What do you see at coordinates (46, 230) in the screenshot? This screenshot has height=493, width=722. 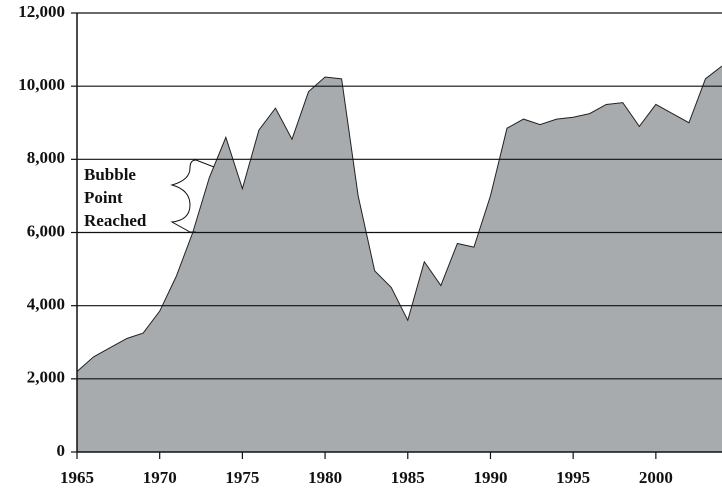 I see `y-tick-label: 6,000` at bounding box center [46, 230].